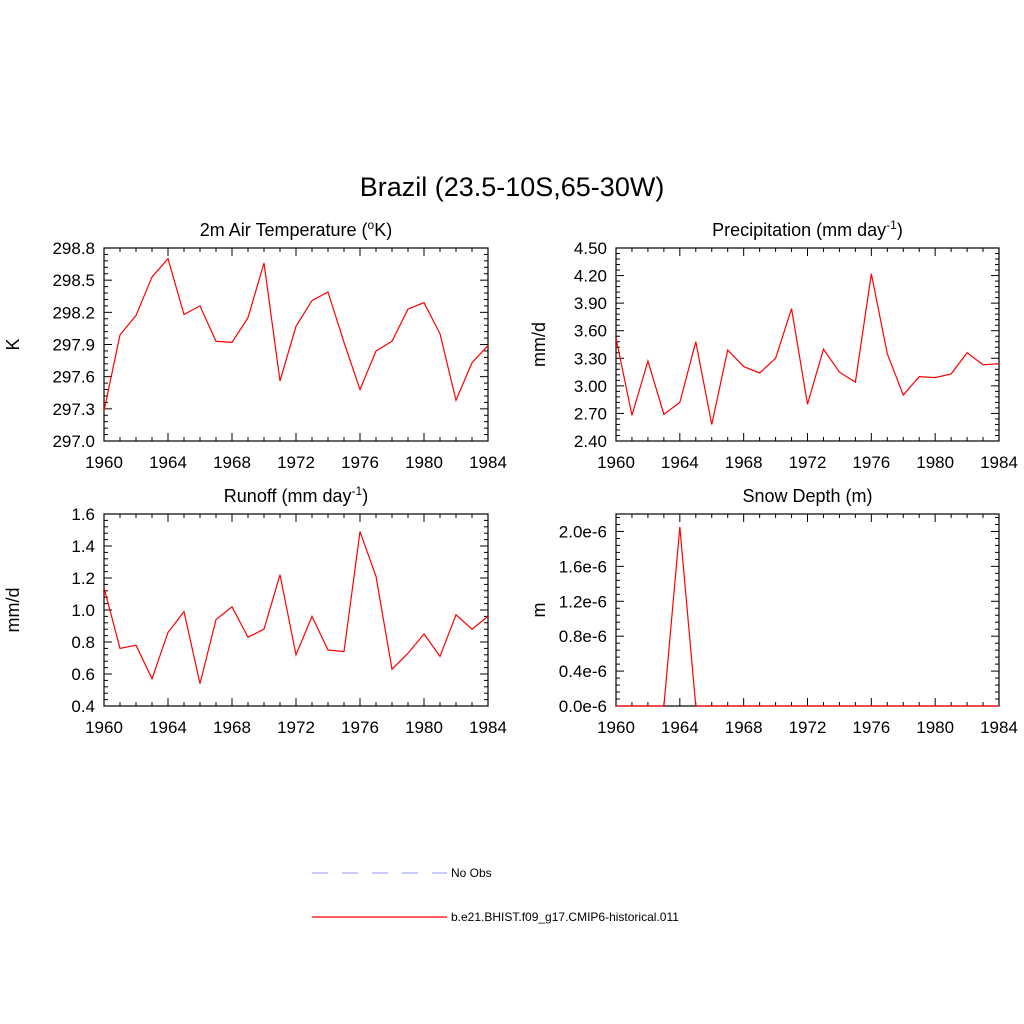 This screenshot has width=1024, height=1024. What do you see at coordinates (73, 280) in the screenshot?
I see `y-tick-label: 298.5` at bounding box center [73, 280].